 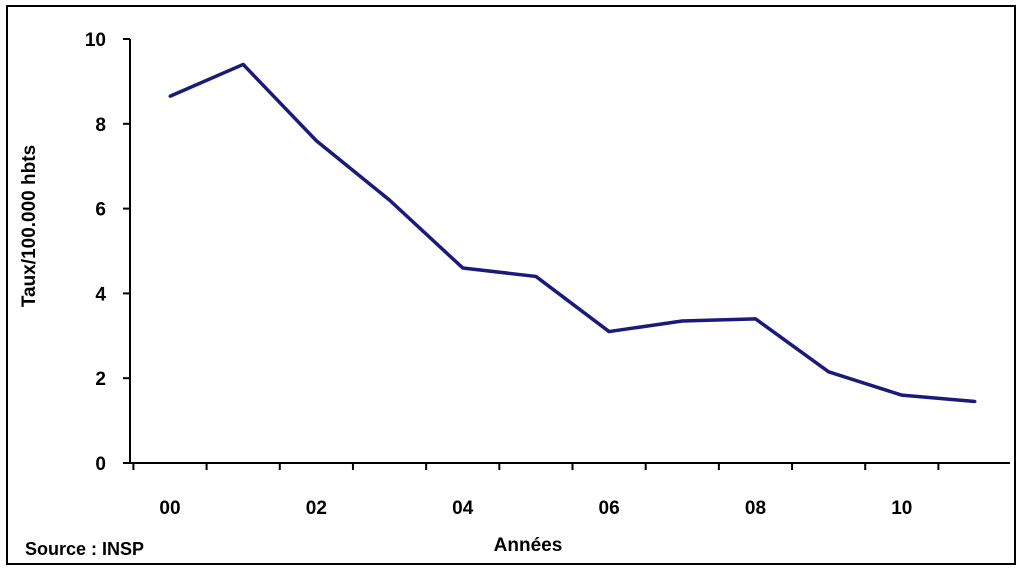 What do you see at coordinates (316, 508) in the screenshot?
I see `x-tick-label: 02` at bounding box center [316, 508].